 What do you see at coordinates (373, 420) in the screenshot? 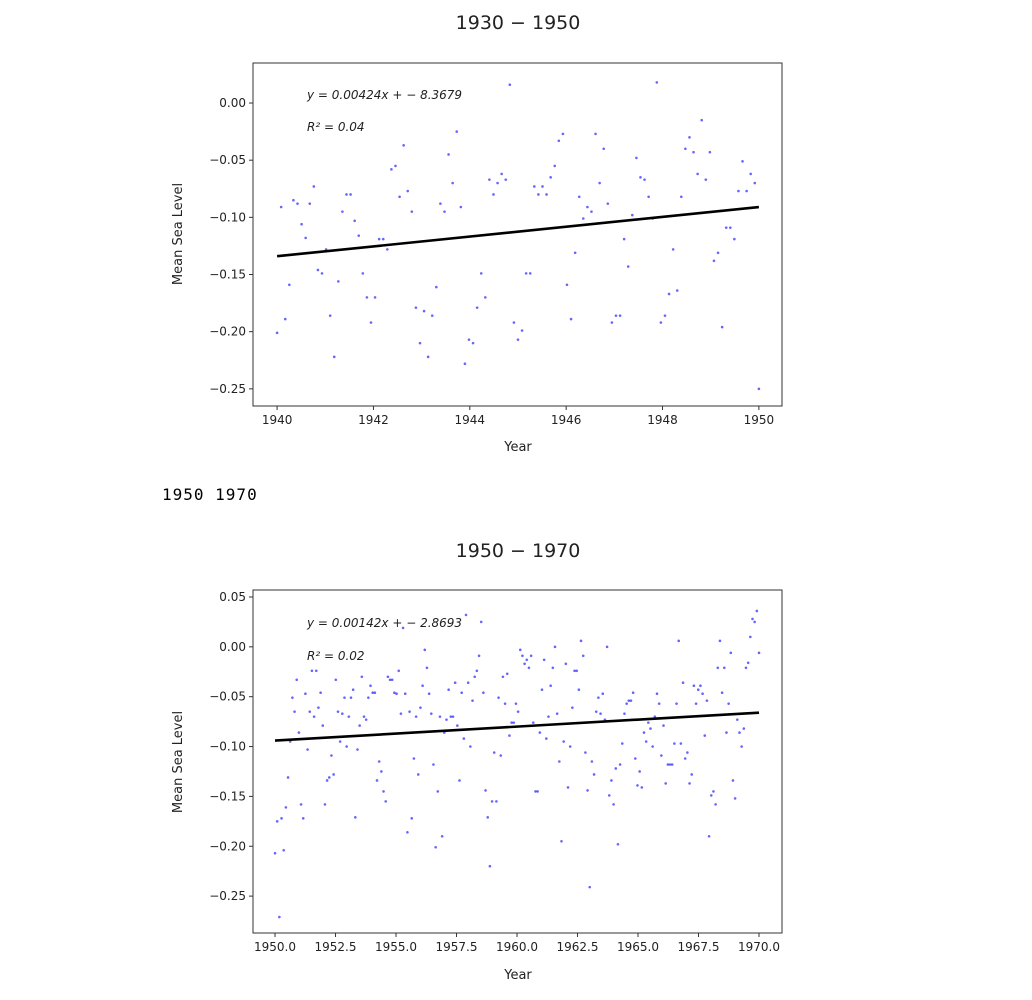
I see `x-tick-label: 1942` at bounding box center [373, 420].